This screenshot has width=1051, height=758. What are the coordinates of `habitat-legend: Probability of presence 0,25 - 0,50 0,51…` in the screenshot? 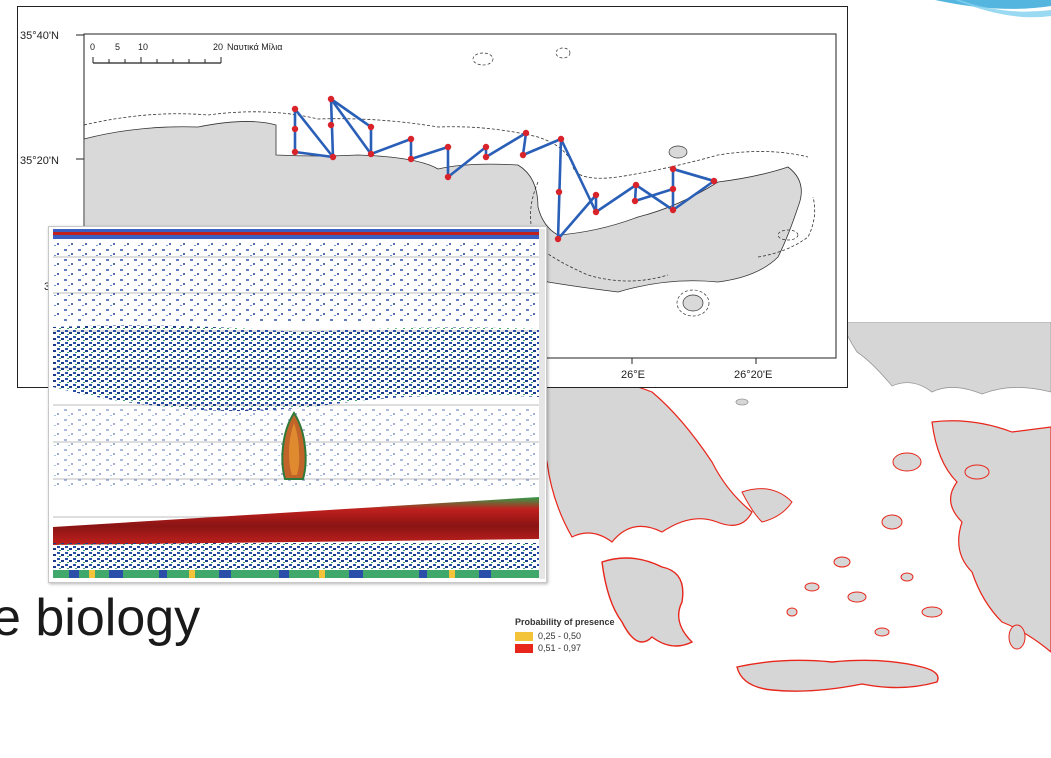 It's located at (565, 636).